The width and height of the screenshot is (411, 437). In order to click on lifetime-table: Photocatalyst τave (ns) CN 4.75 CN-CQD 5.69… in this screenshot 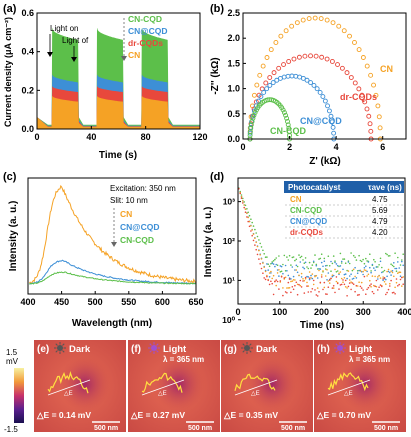, I will do `click(344, 210)`.